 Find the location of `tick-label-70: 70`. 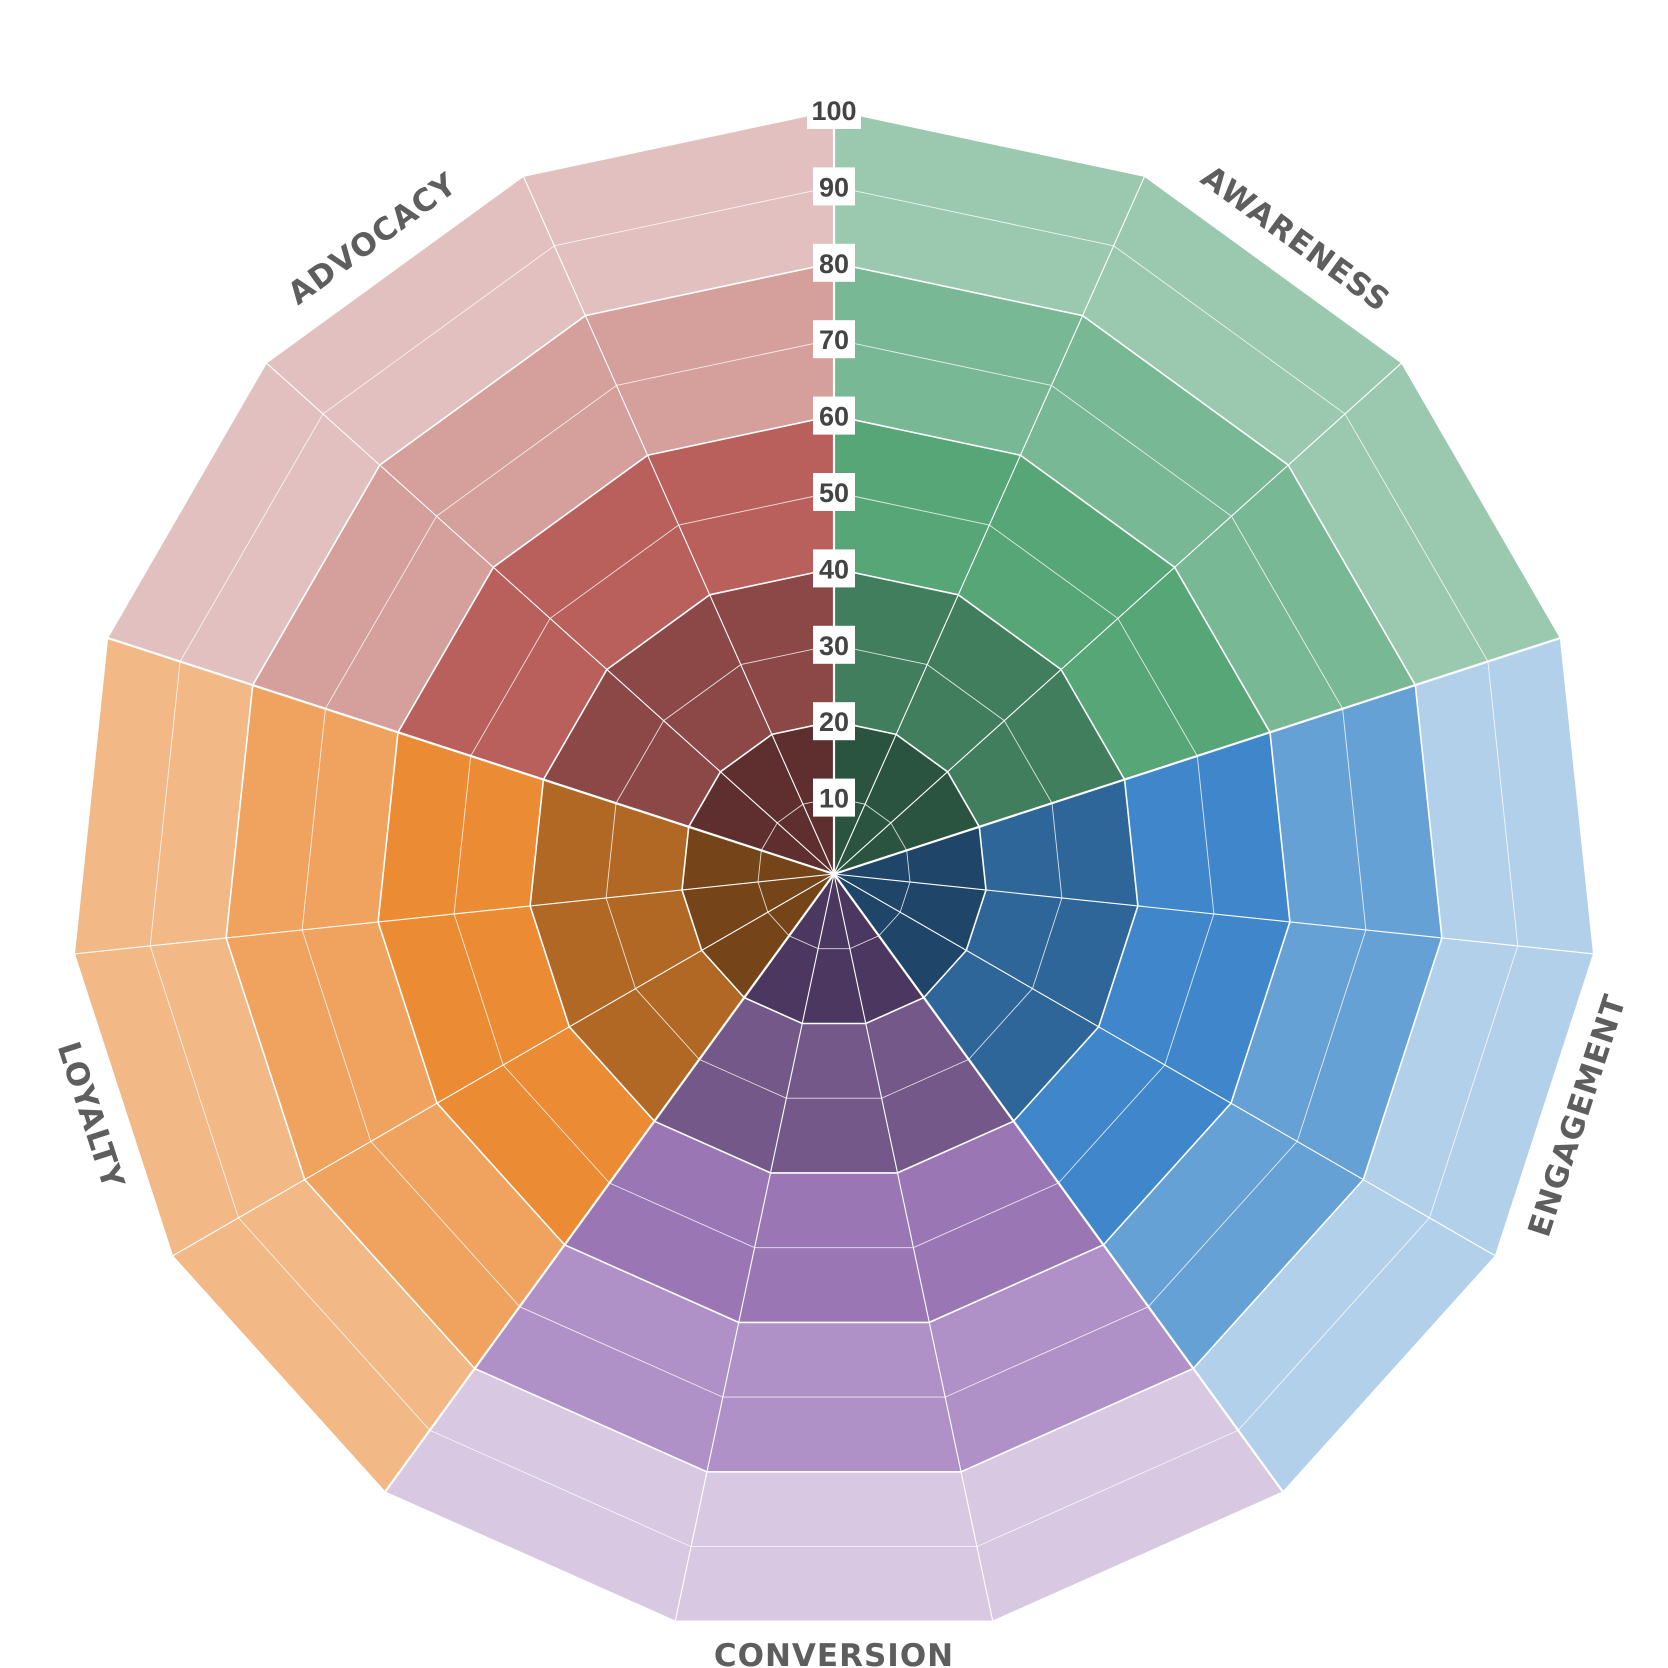

tick-label-70: 70 is located at coordinates (834, 339).